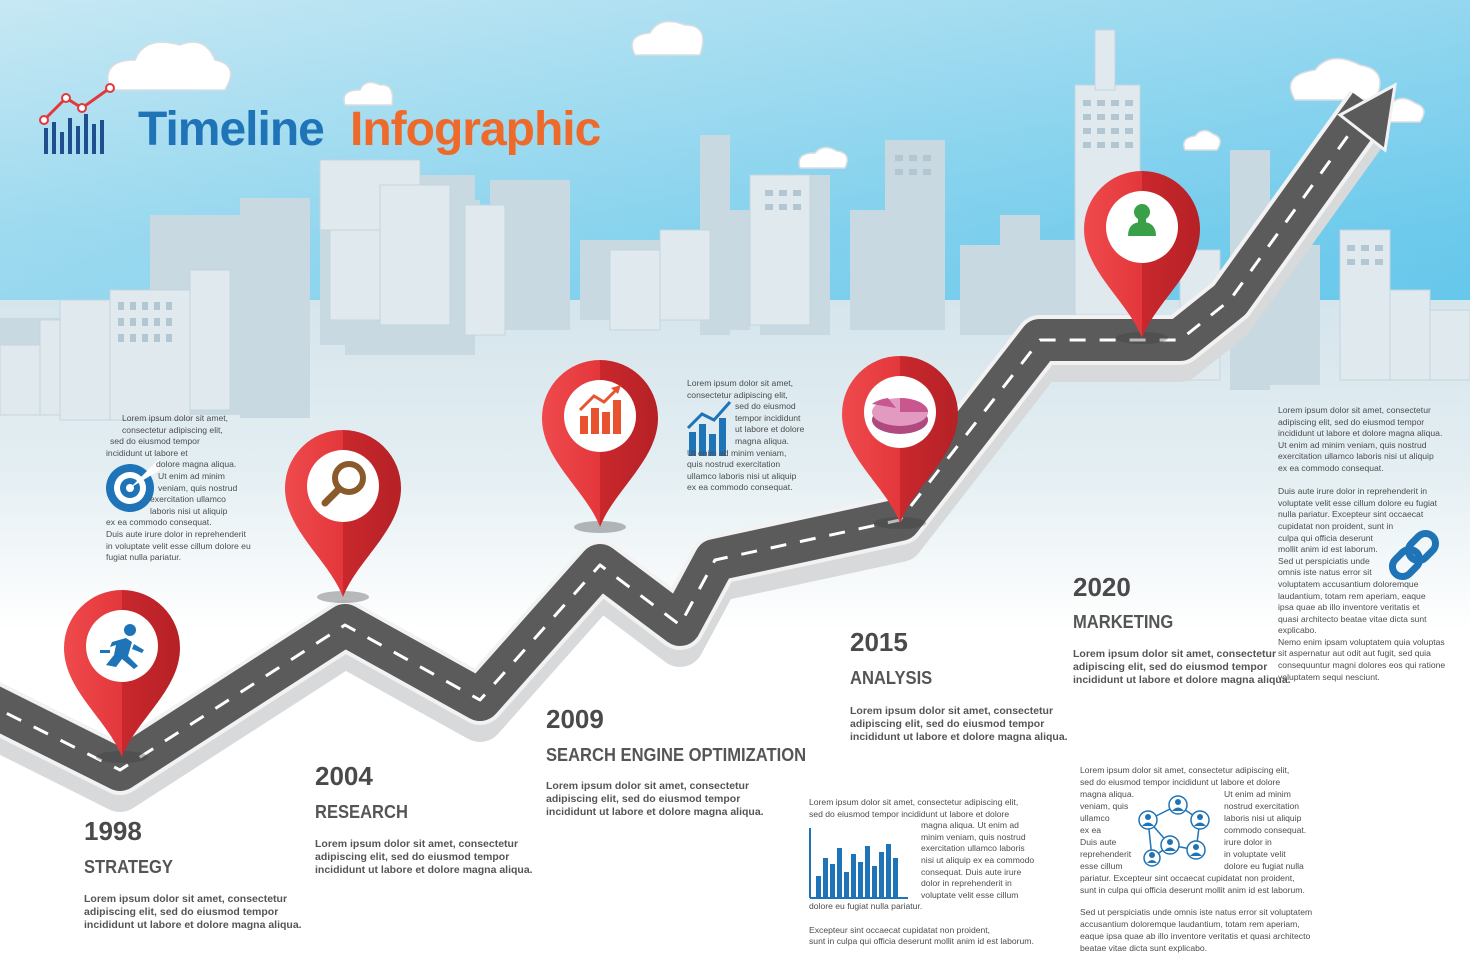  Describe the element at coordinates (343, 484) in the screenshot. I see `magnifier-icon` at that location.